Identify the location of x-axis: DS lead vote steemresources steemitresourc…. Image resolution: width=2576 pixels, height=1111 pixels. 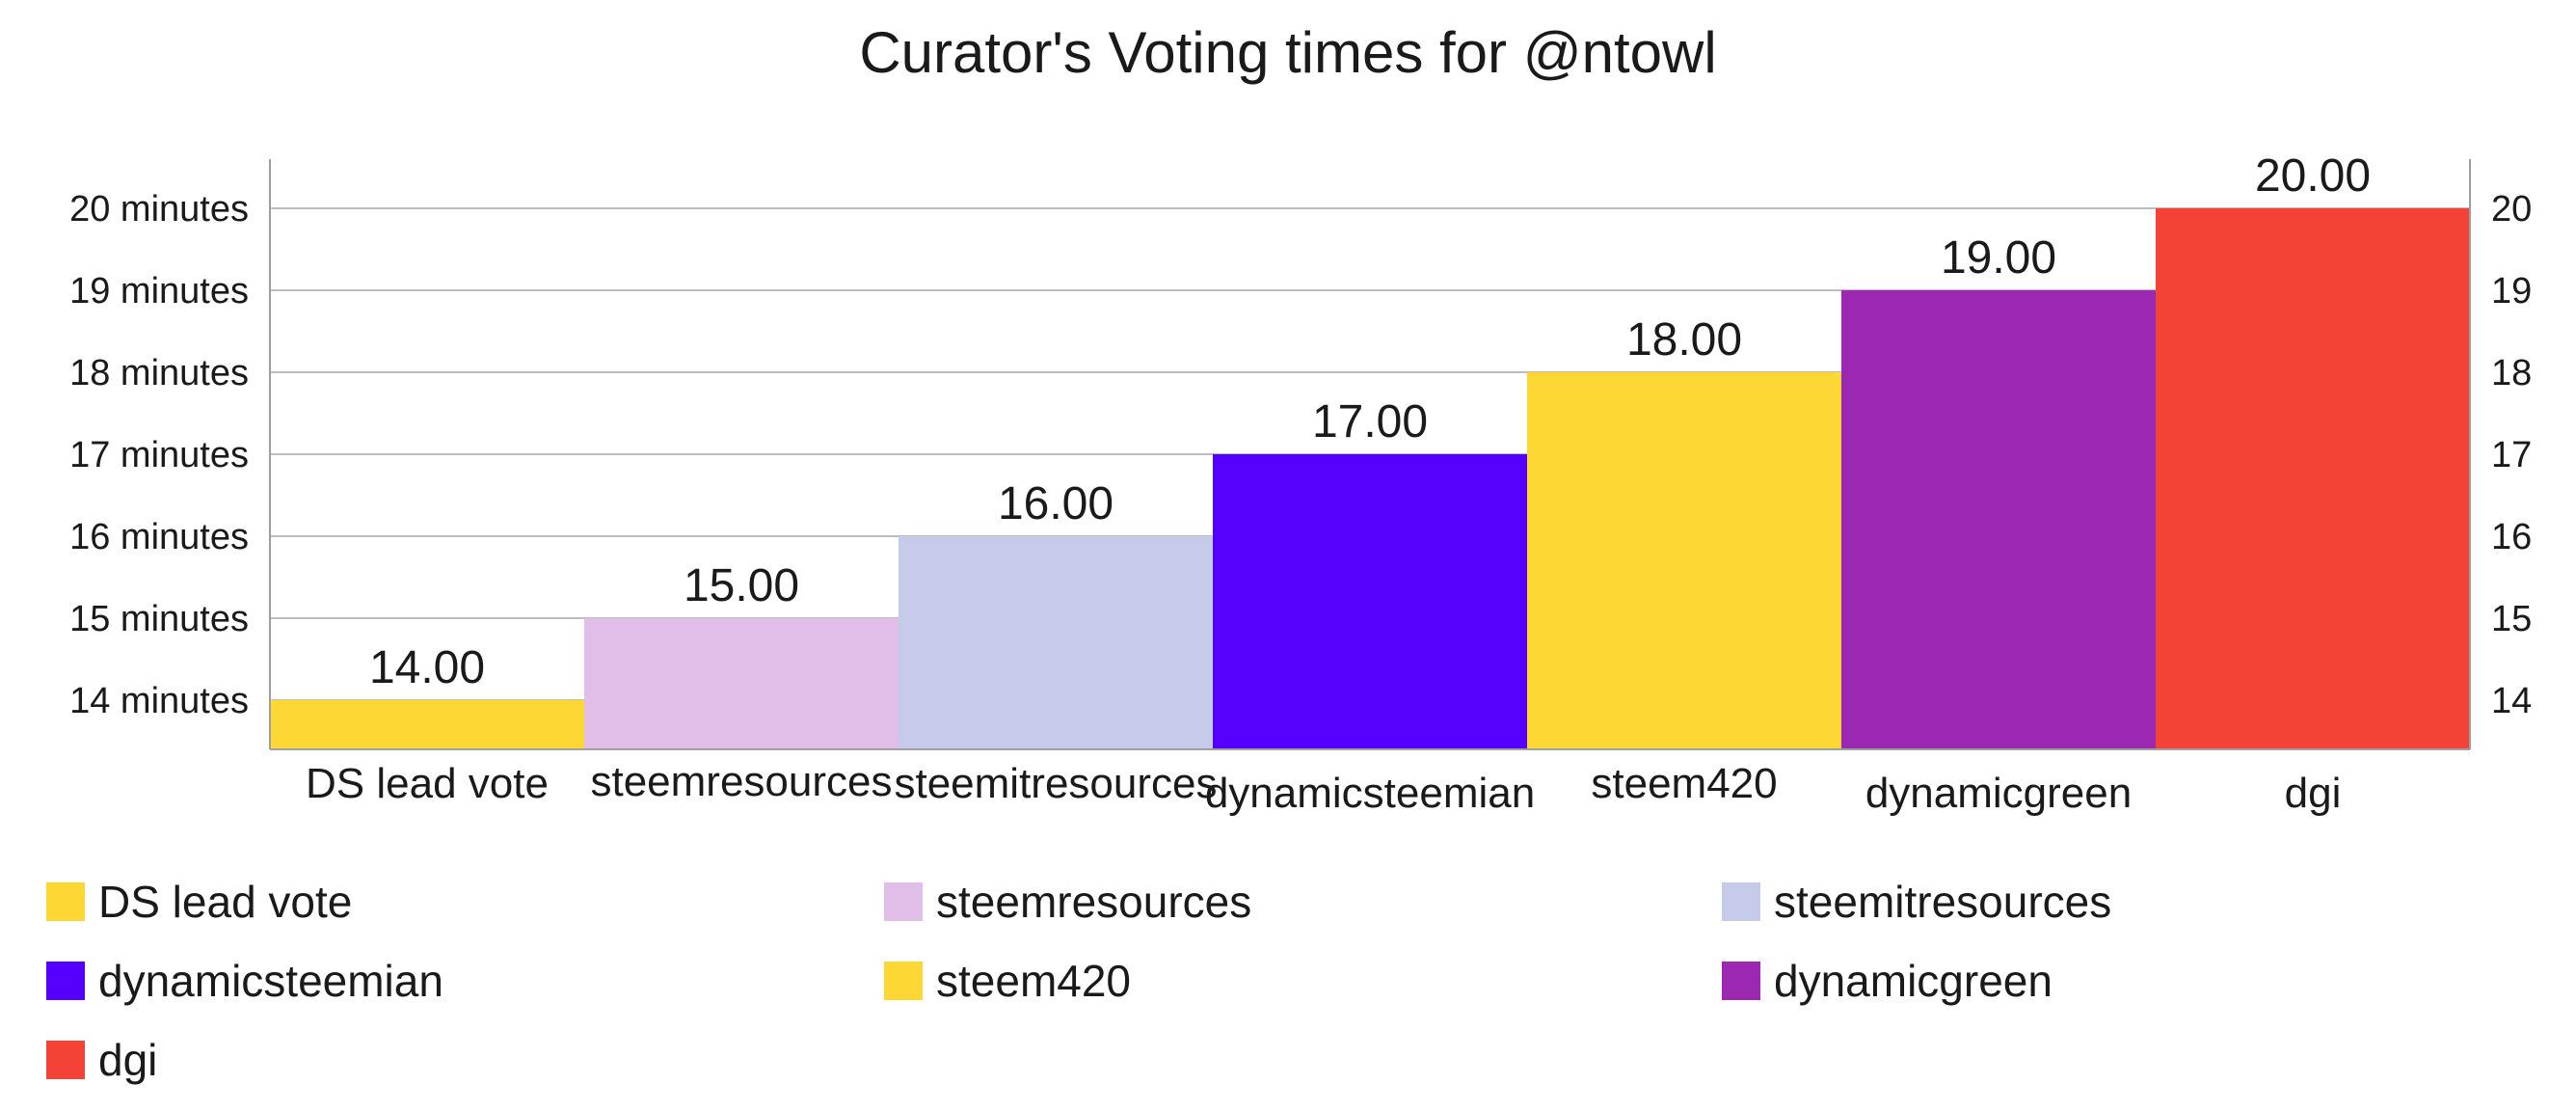
(1324, 787).